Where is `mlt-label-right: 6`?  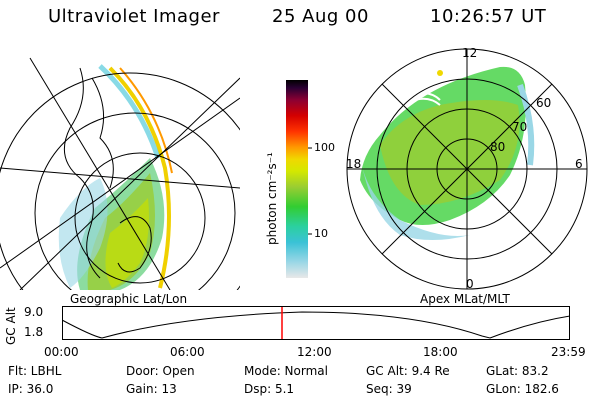
mlt-label-right: 6 is located at coordinates (579, 164).